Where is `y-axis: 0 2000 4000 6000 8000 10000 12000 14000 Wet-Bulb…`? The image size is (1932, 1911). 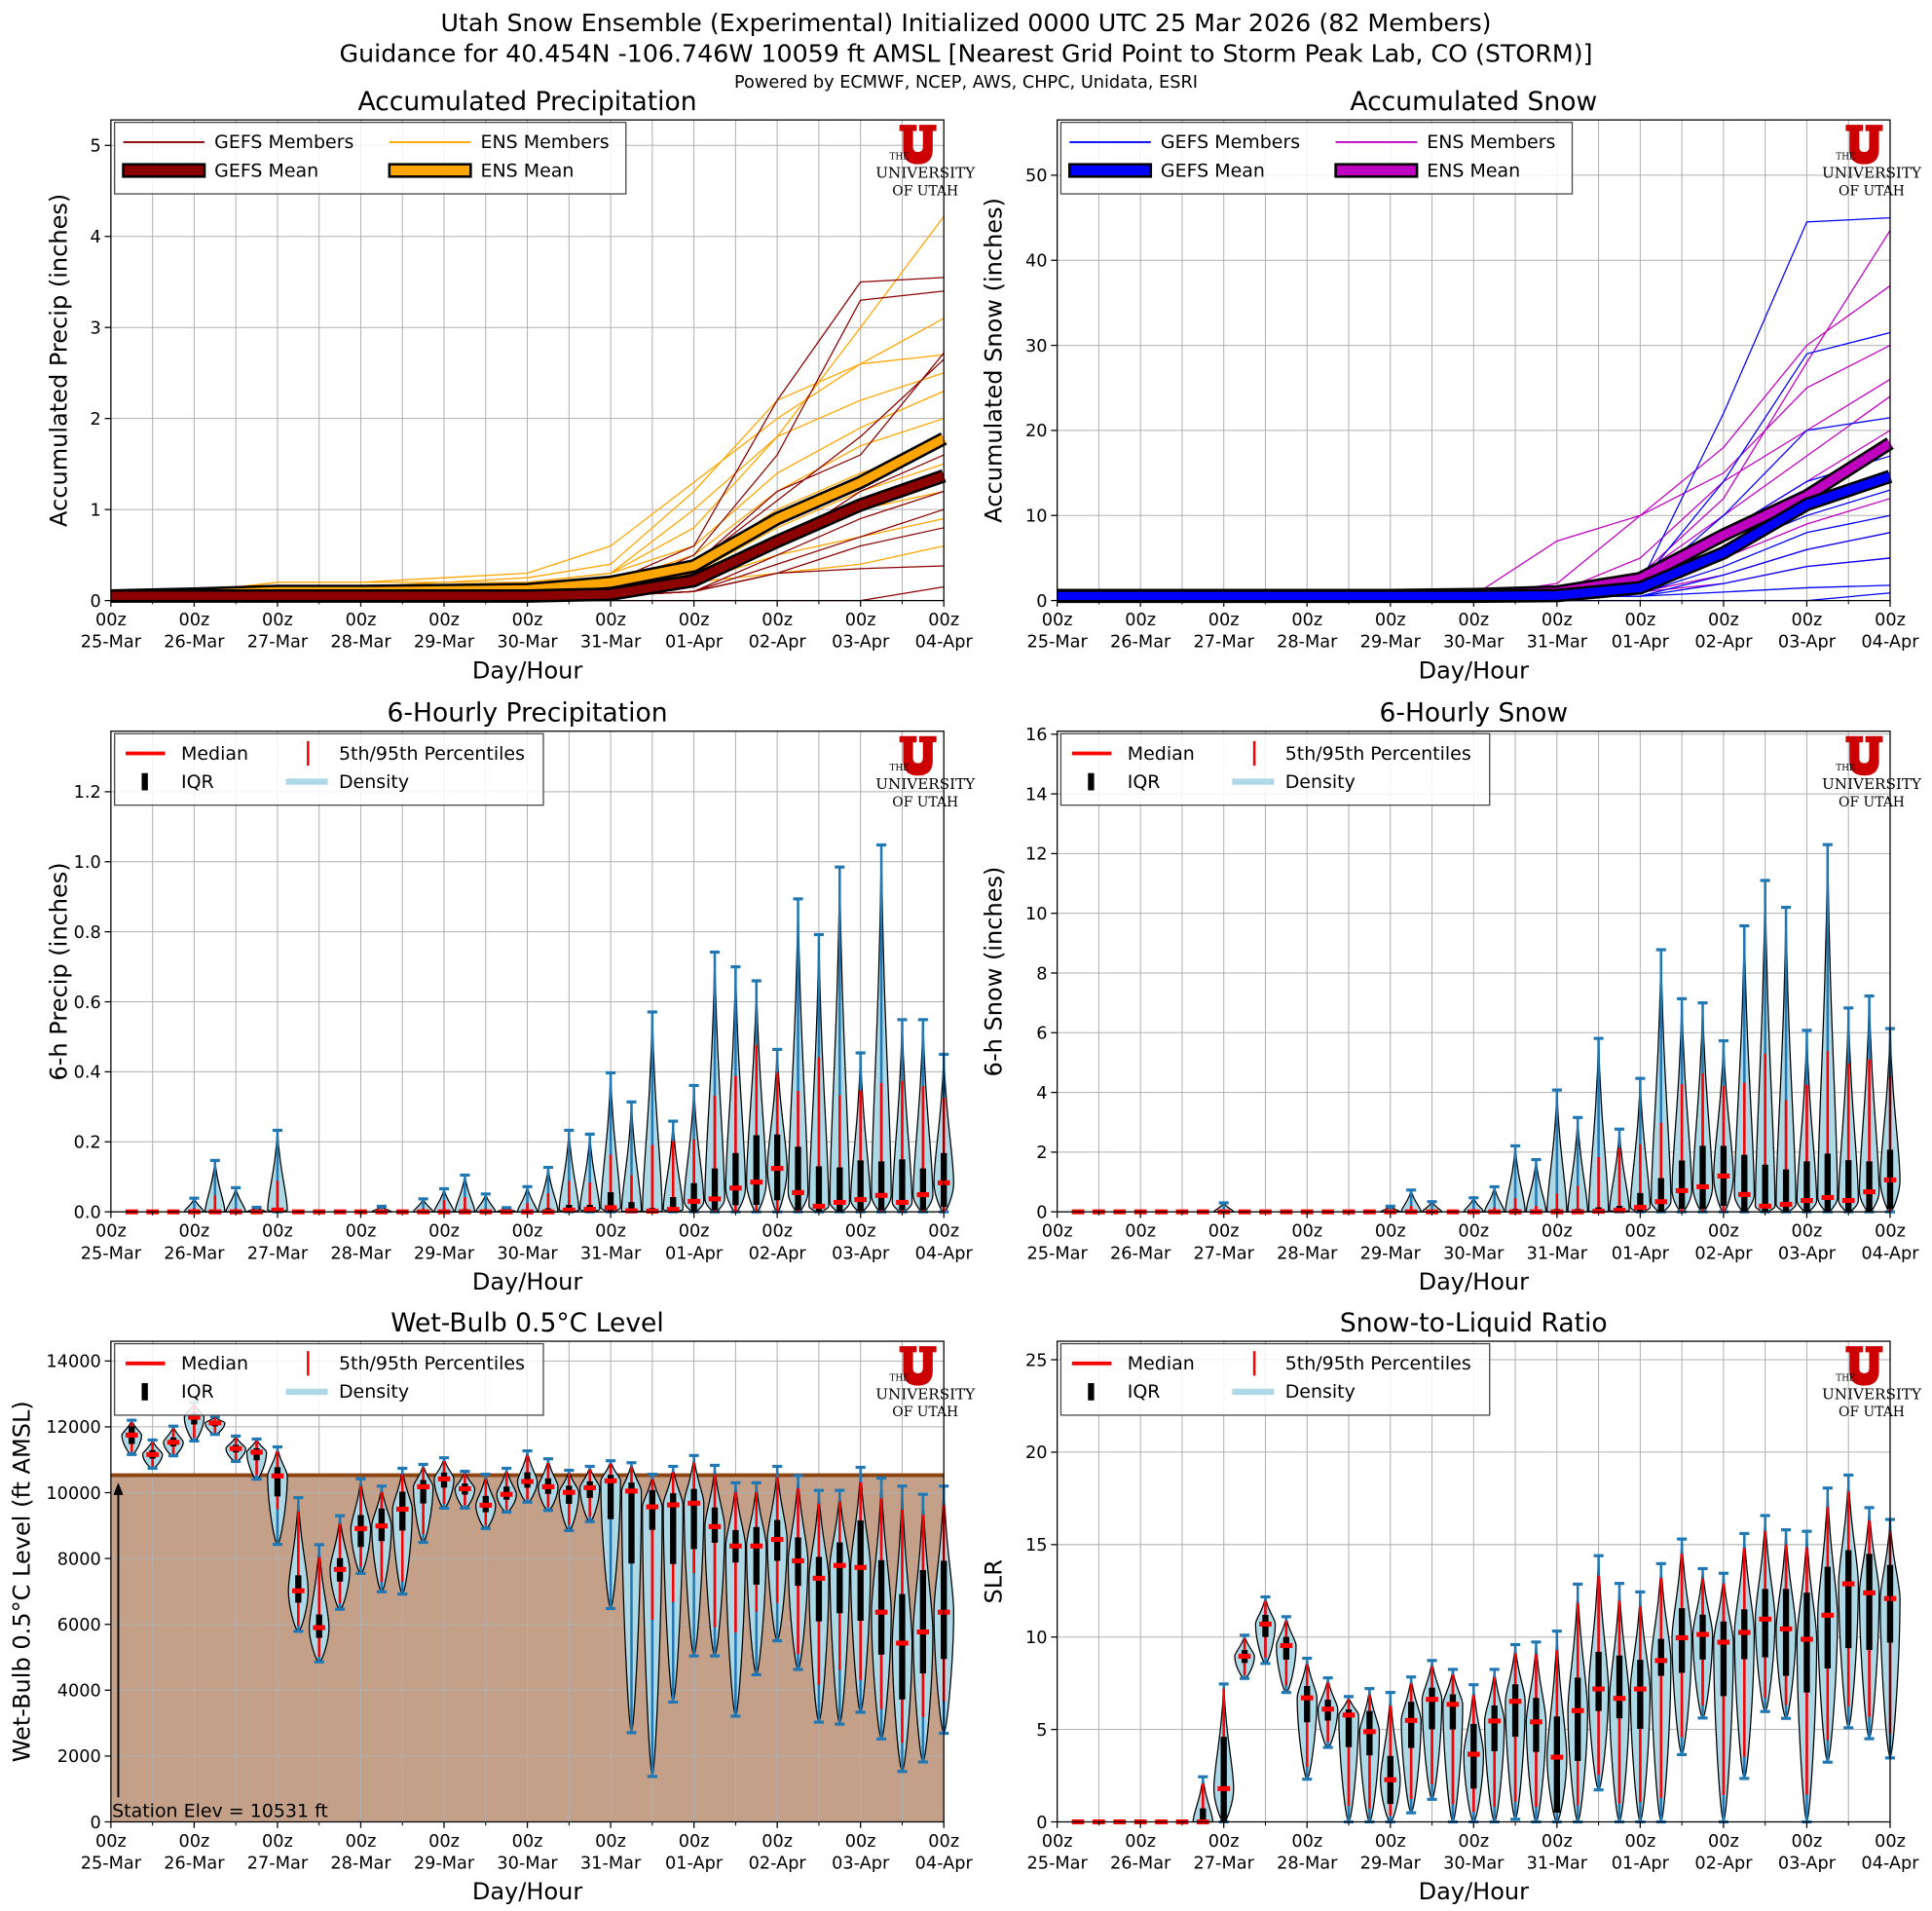
y-axis: 0 2000 4000 6000 8000 10000 12000 14000 Wet-Bulb… is located at coordinates (60, 1593).